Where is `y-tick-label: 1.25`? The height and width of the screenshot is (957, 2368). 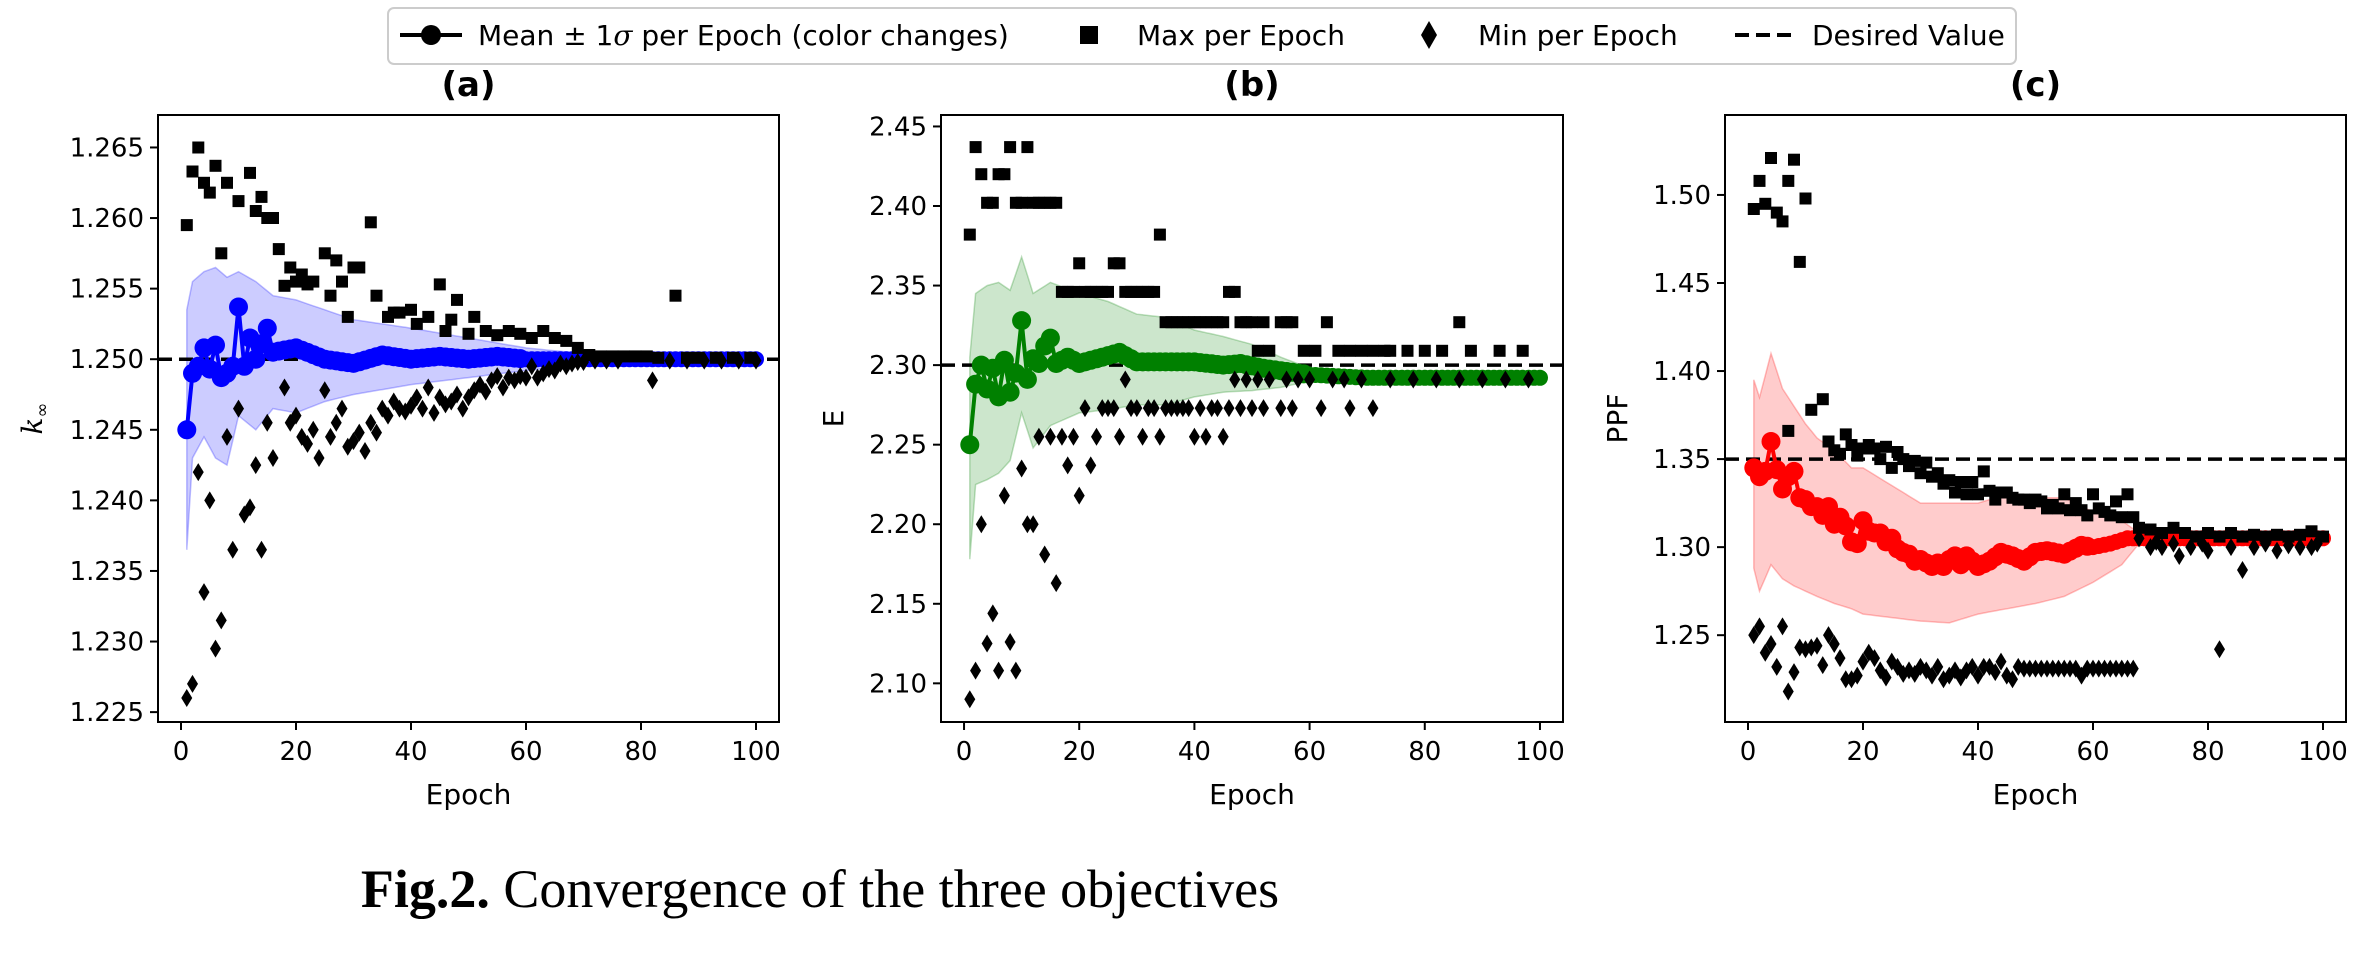 y-tick-label: 1.25 is located at coordinates (1682, 636).